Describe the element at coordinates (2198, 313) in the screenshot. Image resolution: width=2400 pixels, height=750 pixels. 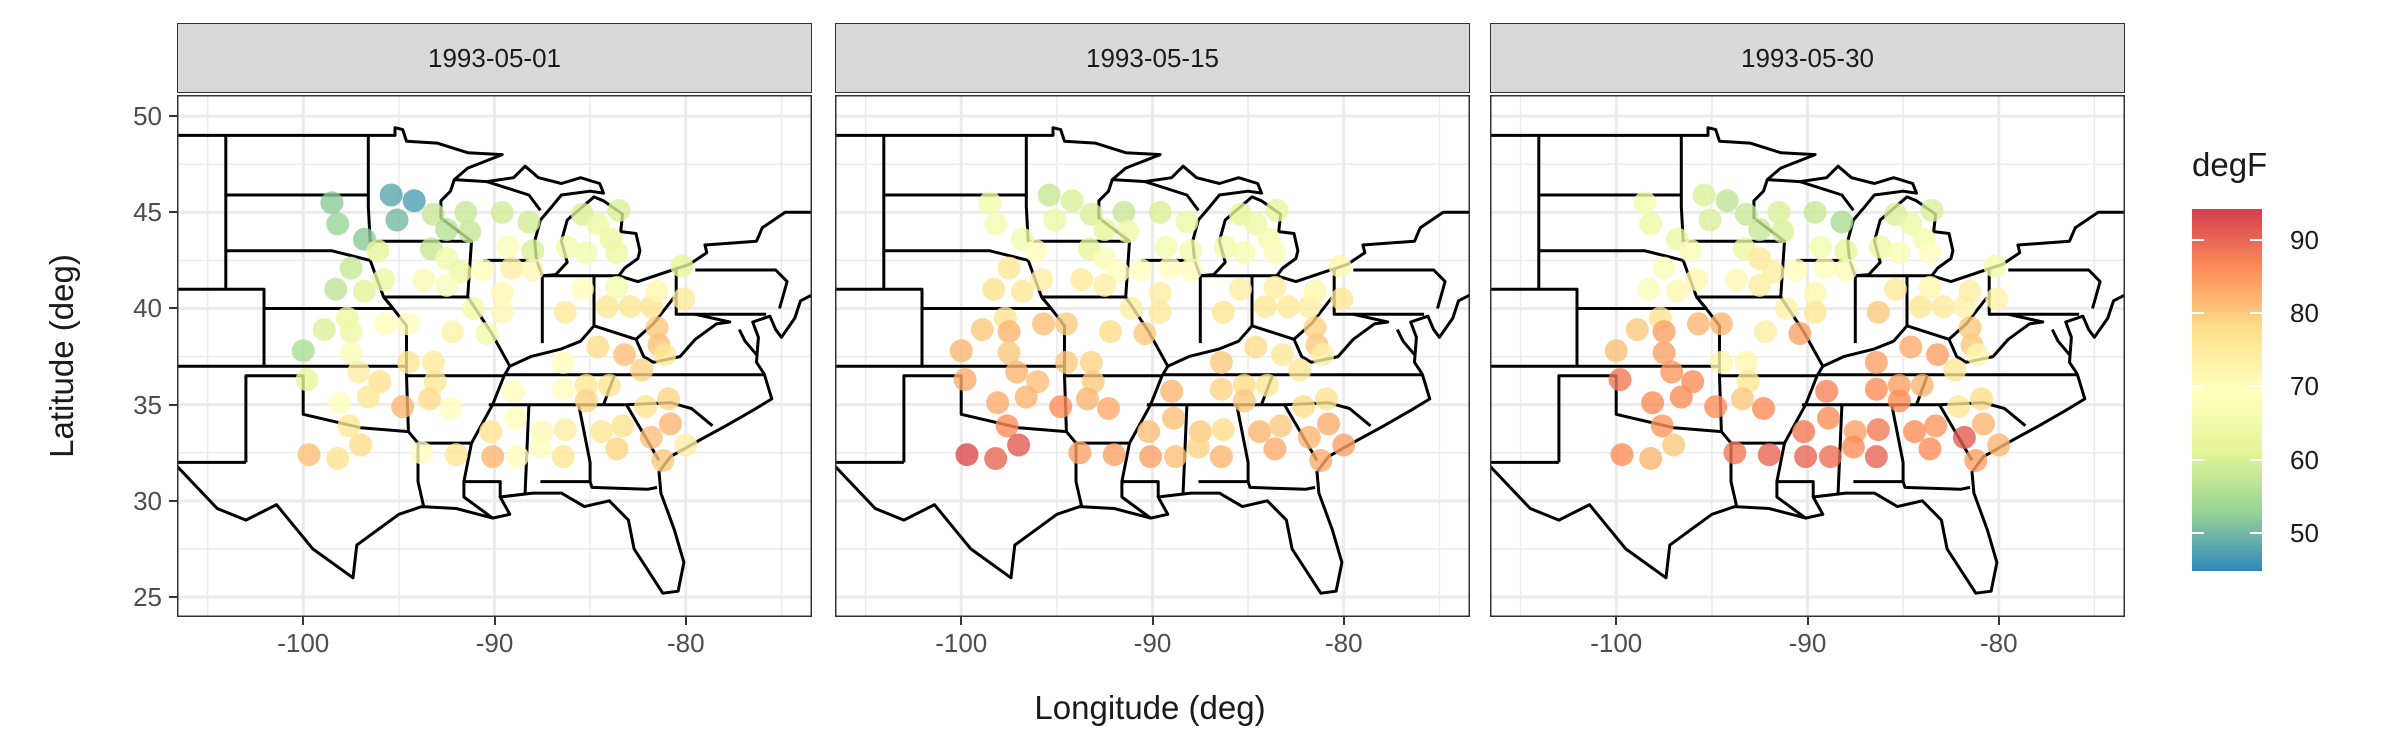
I see `legend-tick-mark` at that location.